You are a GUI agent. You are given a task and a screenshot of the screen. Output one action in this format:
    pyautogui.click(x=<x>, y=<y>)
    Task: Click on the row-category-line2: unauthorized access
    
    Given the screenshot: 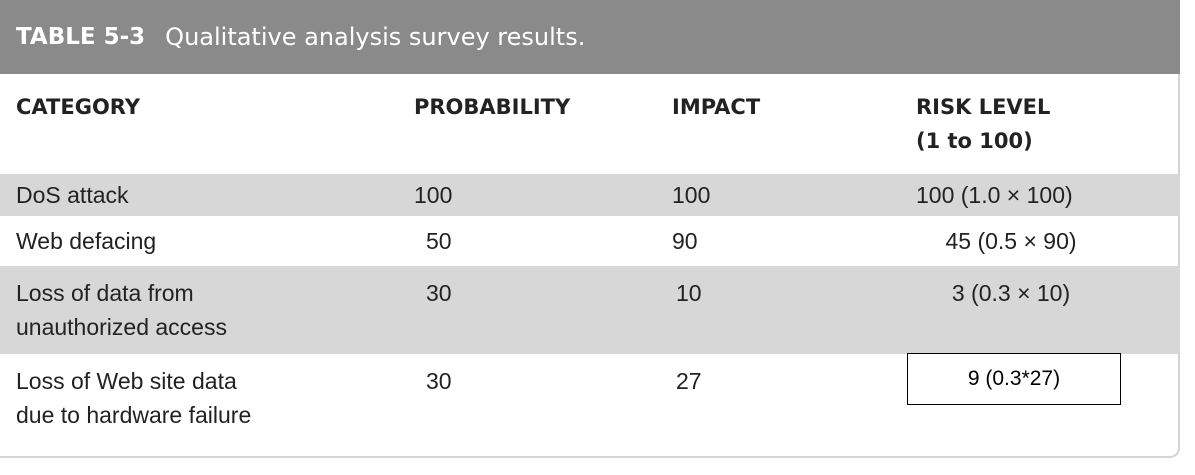 What is the action you would take?
    pyautogui.click(x=121, y=327)
    